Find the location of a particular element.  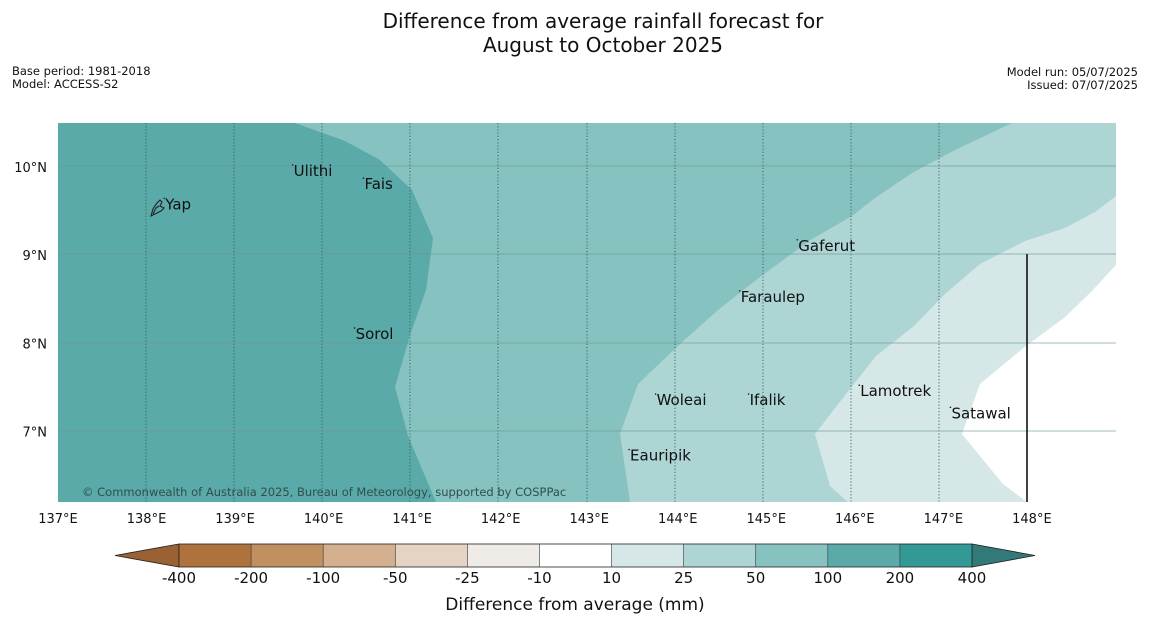

lon-tick-label: 145°E is located at coordinates (767, 519).